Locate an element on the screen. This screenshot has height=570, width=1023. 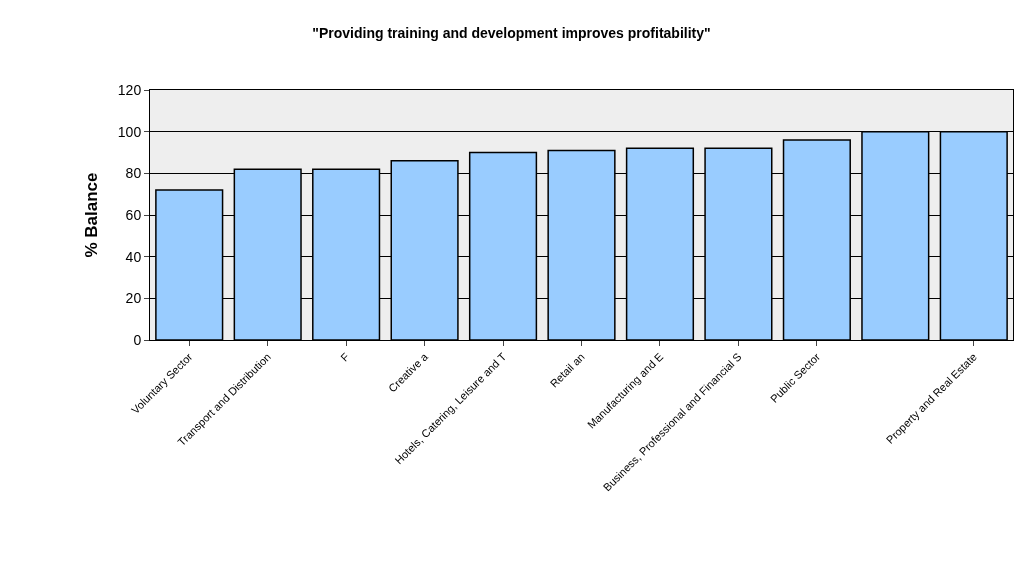
y-tick-label: 40 is located at coordinates (133, 256).